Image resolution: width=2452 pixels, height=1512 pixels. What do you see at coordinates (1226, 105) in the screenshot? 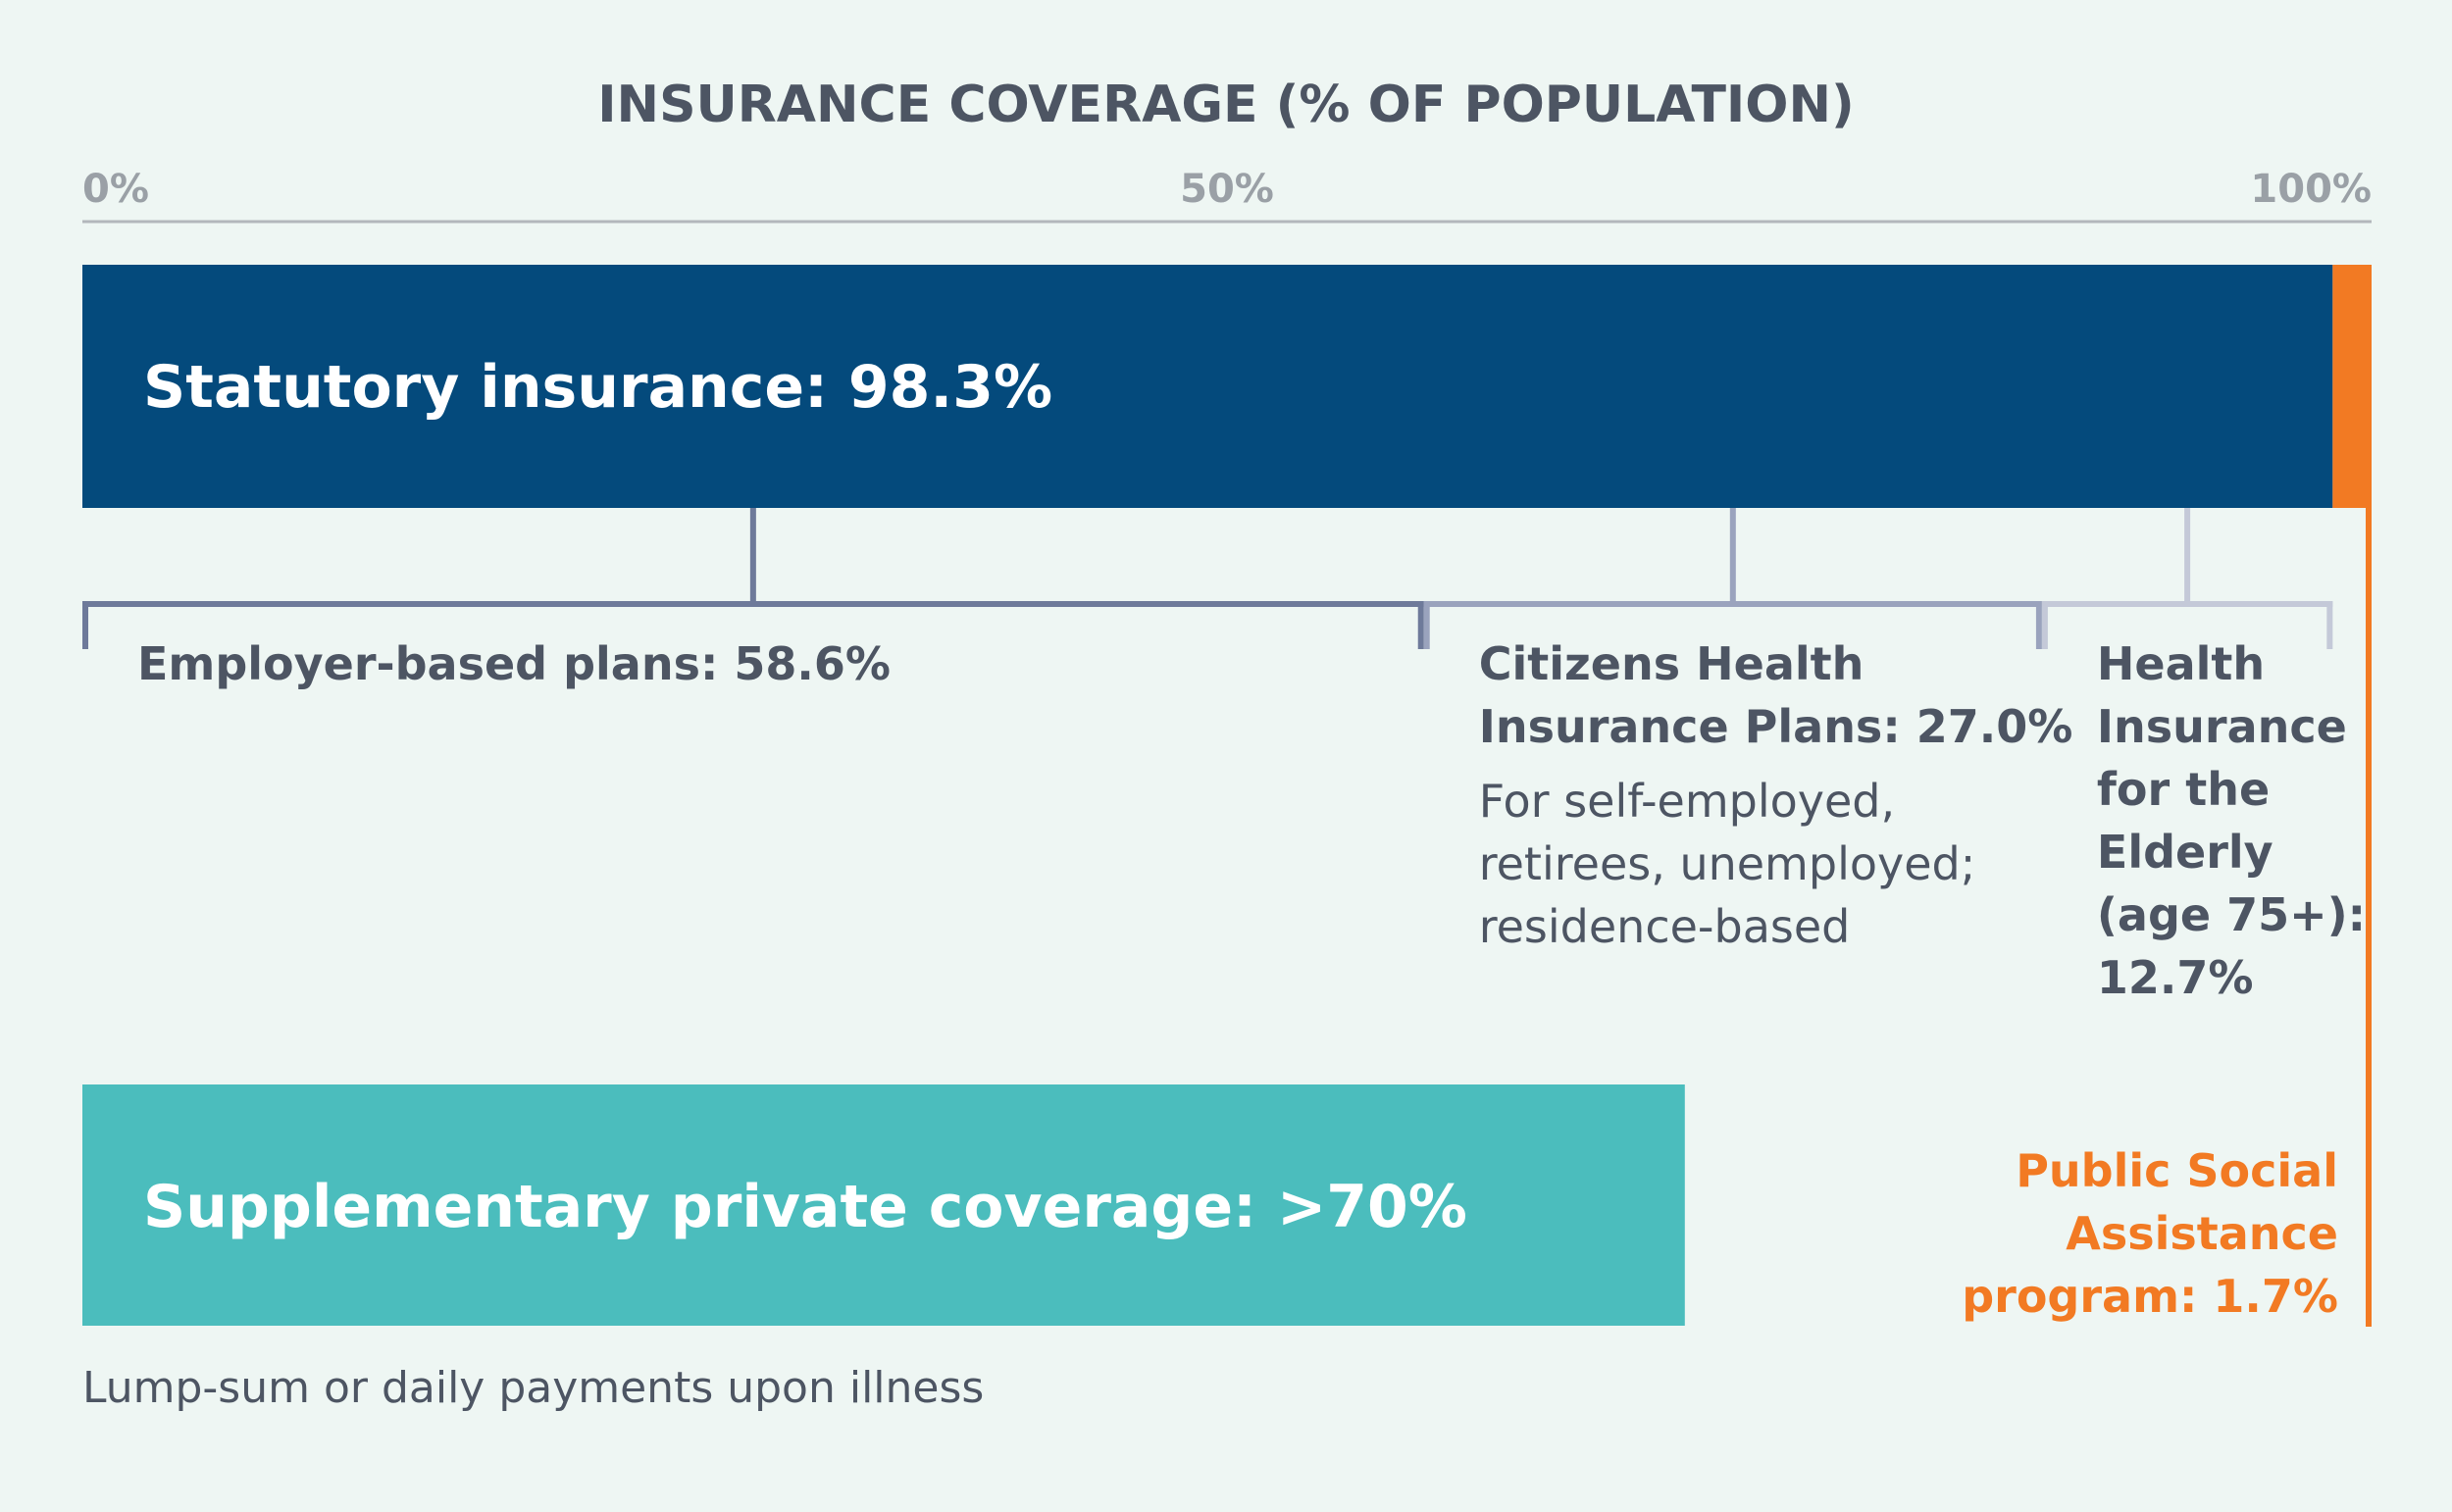
I see `chart-title: INSURANCE COVERAGE (% OF POPULATION)` at bounding box center [1226, 105].